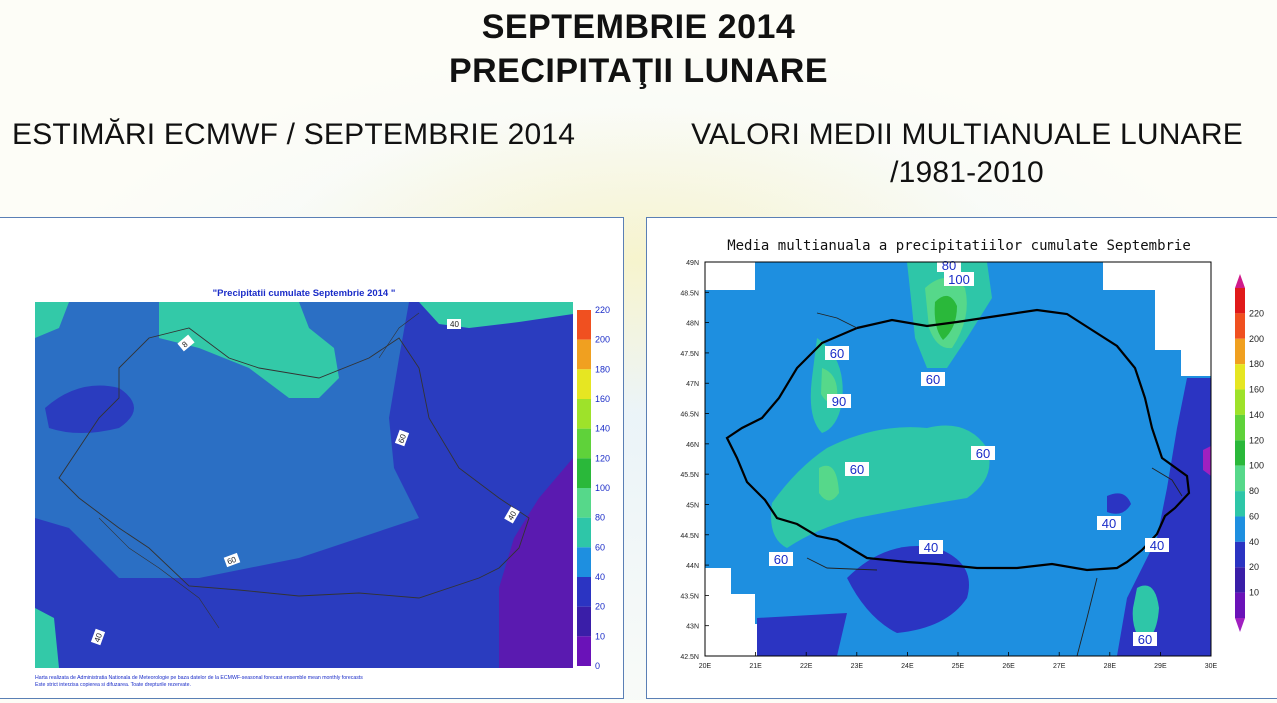  I want to click on lat-tick-label: 46.5N, so click(689, 415).